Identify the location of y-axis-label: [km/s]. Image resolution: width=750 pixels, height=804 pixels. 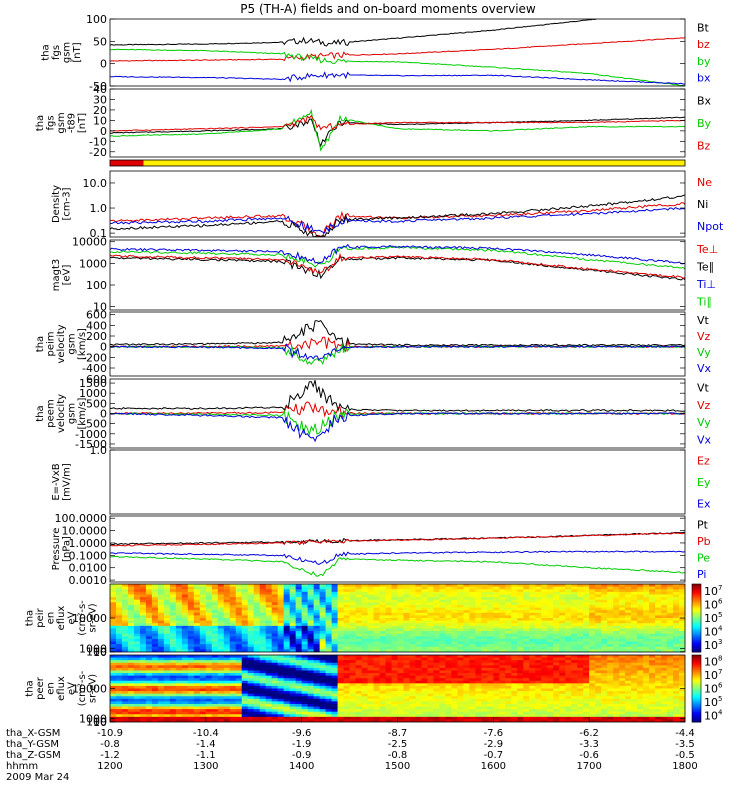
(82, 344).